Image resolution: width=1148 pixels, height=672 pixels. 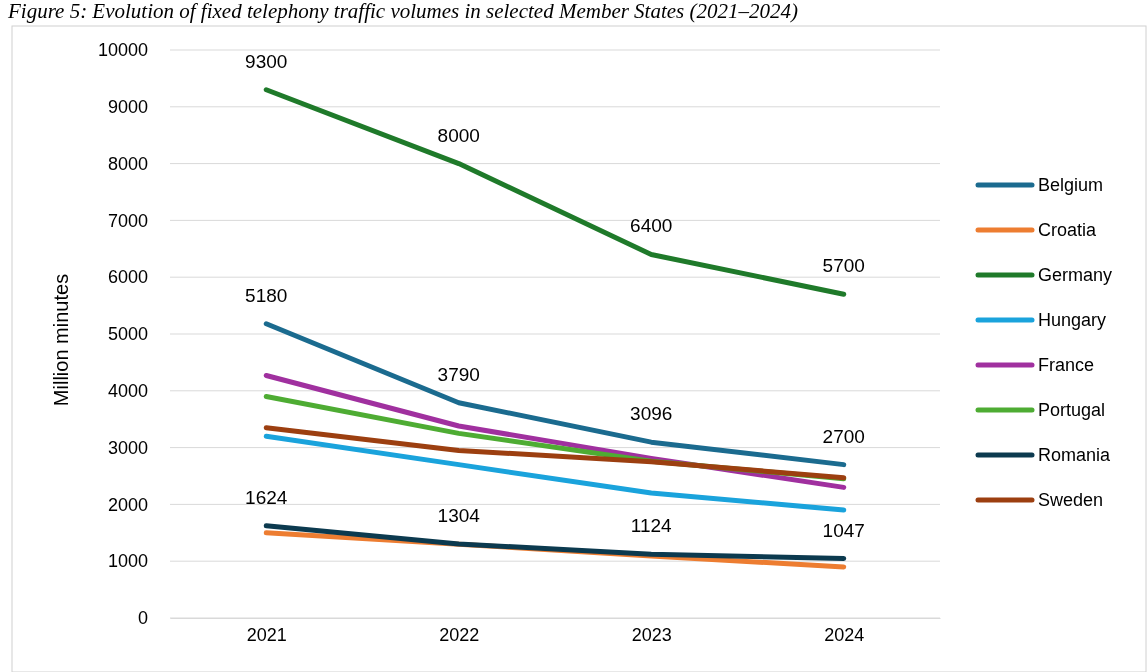 What do you see at coordinates (458, 374) in the screenshot?
I see `data-label: 3790` at bounding box center [458, 374].